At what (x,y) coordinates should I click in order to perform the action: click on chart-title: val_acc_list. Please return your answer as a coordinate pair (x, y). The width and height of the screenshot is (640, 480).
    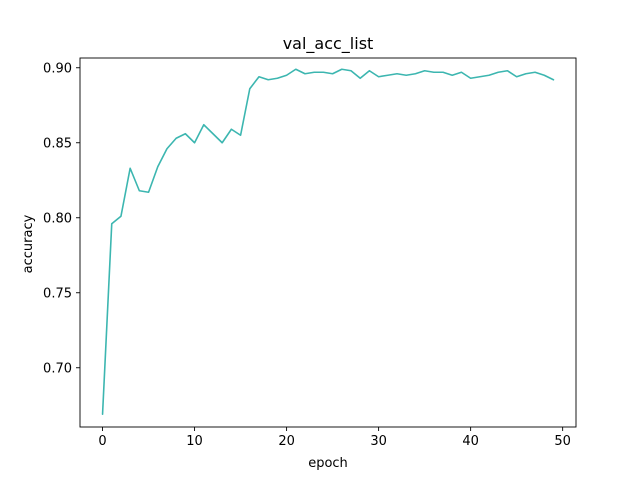
    Looking at the image, I should click on (328, 44).